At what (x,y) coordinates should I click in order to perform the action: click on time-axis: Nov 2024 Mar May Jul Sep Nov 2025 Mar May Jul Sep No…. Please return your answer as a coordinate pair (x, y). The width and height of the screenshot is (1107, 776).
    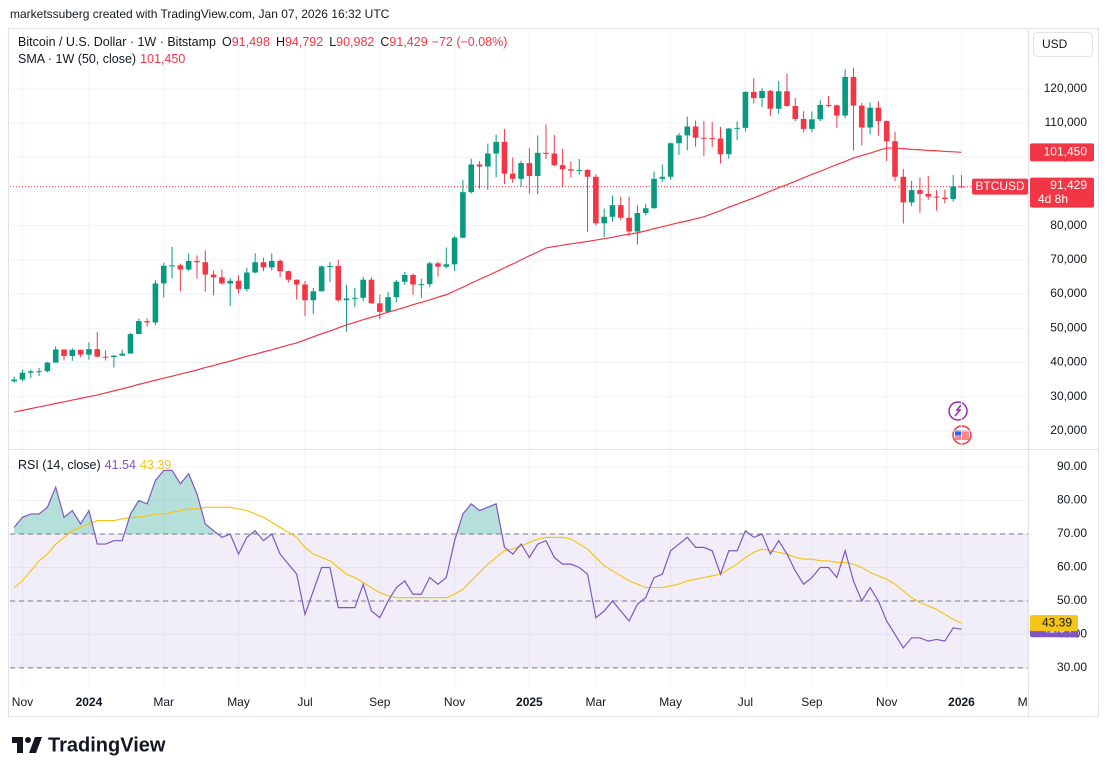
    Looking at the image, I should click on (520, 702).